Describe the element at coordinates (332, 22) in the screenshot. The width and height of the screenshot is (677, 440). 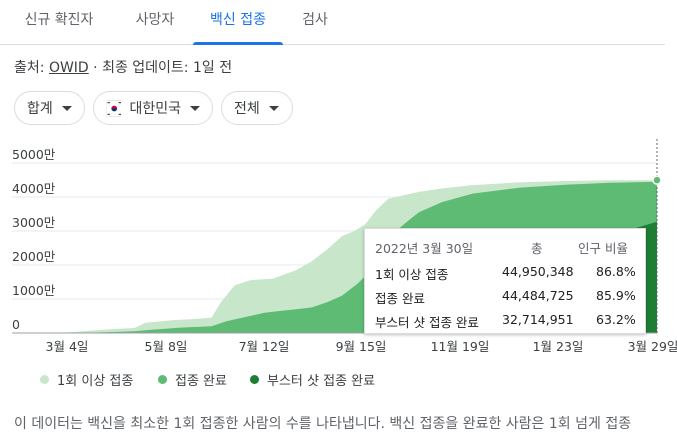
I see `tab-bar: 신규 확진자 사망자 백신 접종 검사` at that location.